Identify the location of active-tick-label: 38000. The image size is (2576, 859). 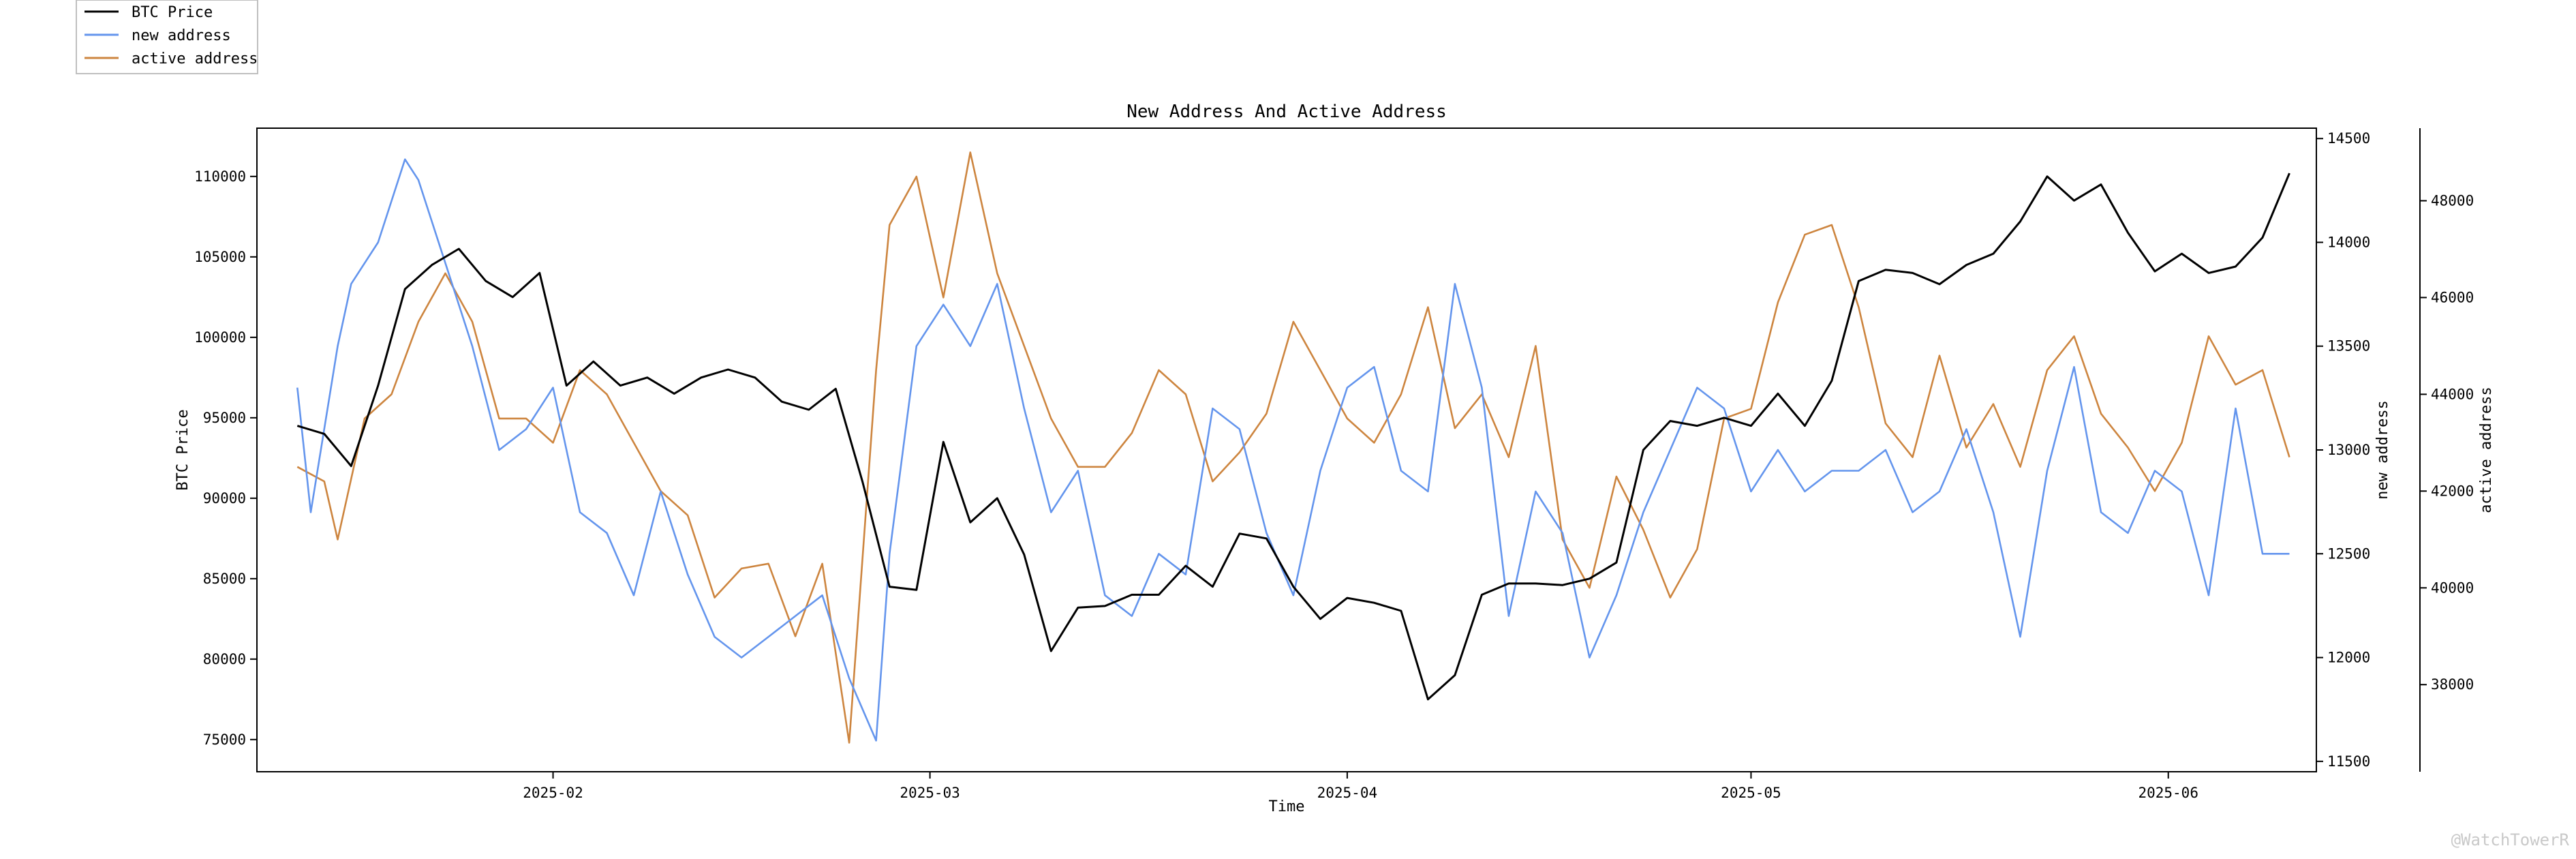
(2452, 684).